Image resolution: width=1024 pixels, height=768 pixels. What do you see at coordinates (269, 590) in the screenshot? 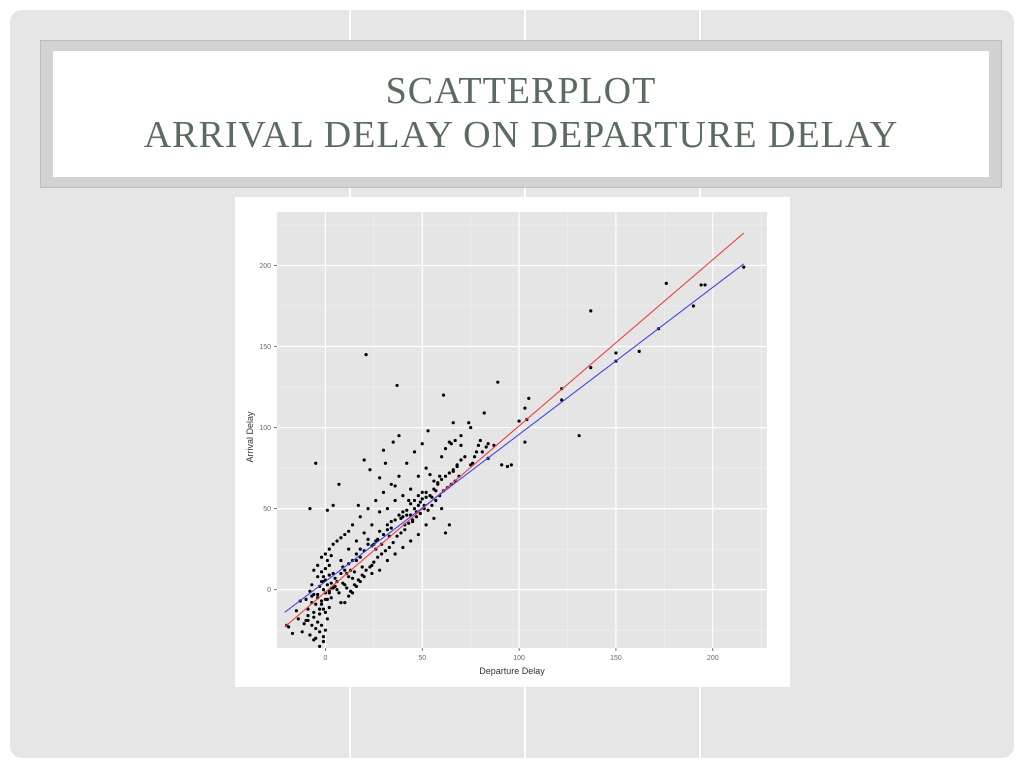
I see `y-tick-label: 0` at bounding box center [269, 590].